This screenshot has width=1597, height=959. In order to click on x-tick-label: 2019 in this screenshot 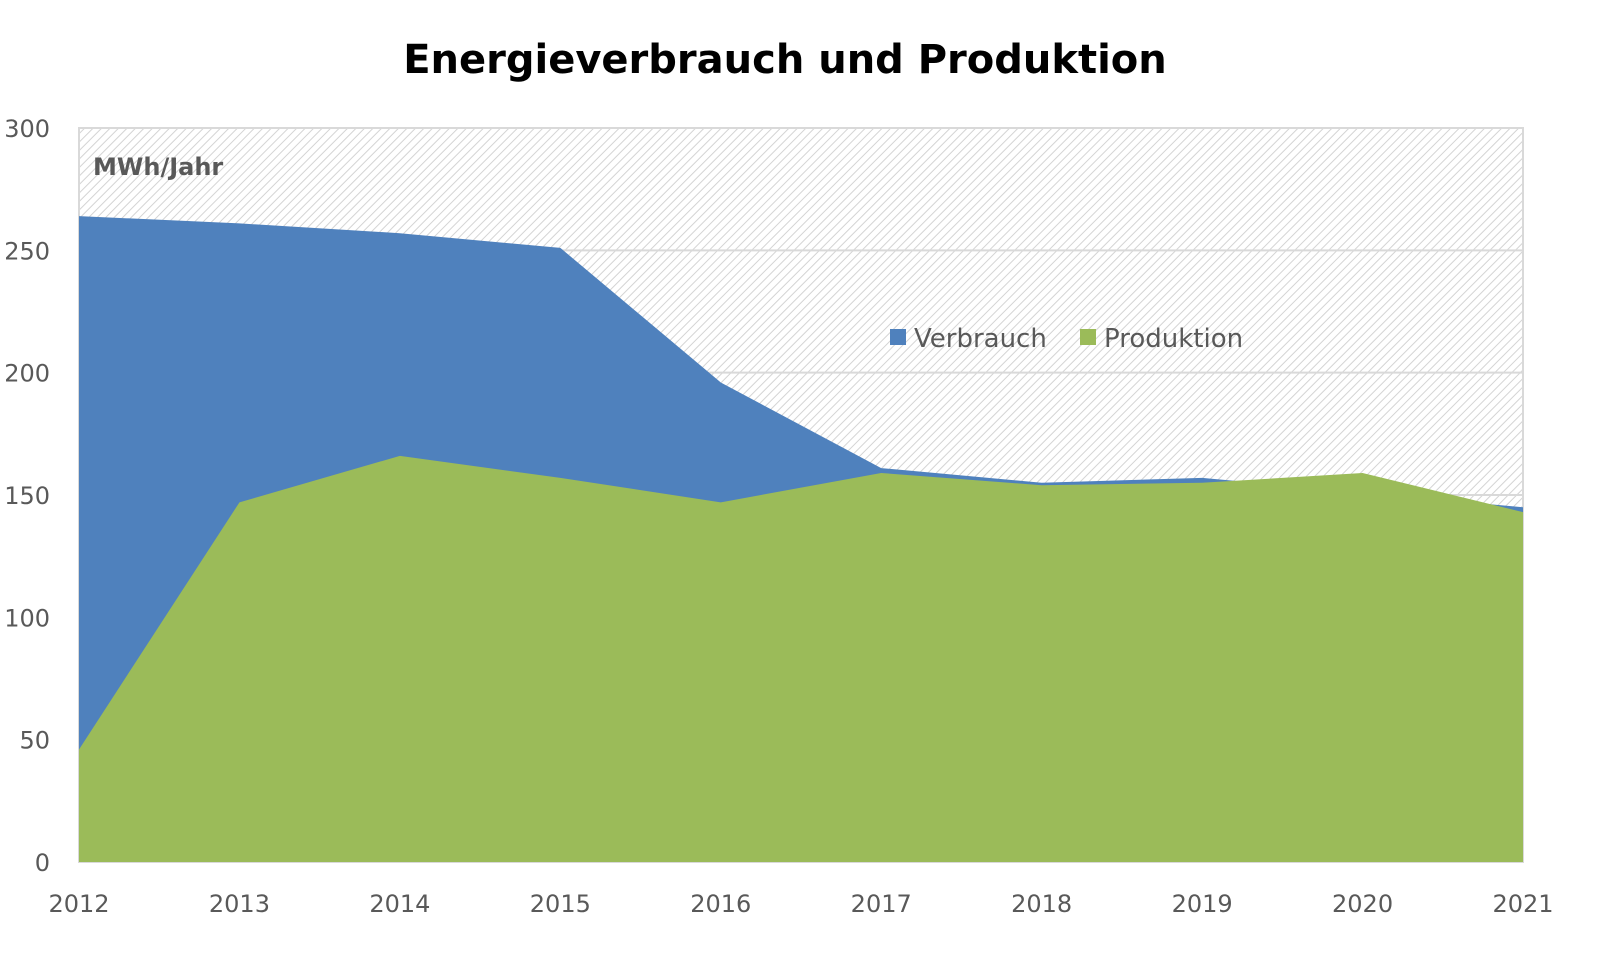, I will do `click(1202, 904)`.